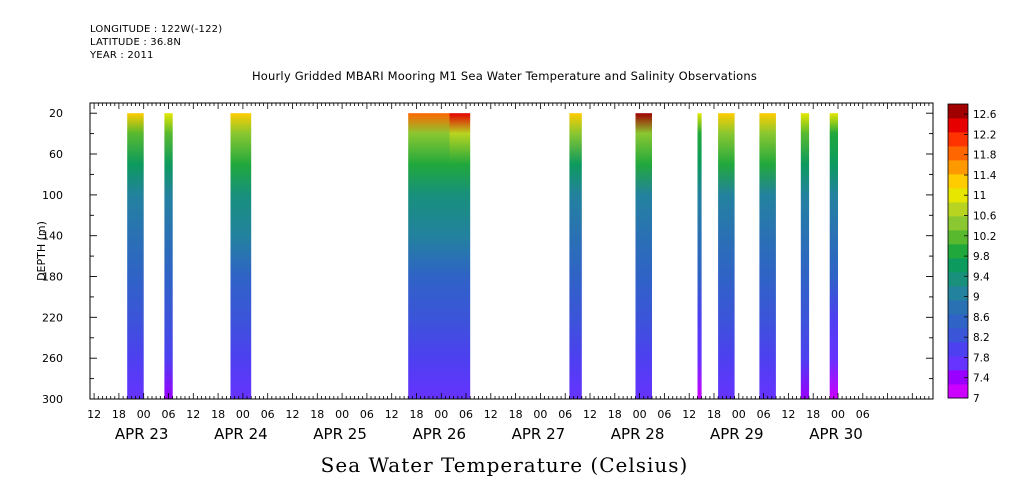 The height and width of the screenshot is (504, 1009). What do you see at coordinates (142, 434) in the screenshot?
I see `x-day-label: APR 23` at bounding box center [142, 434].